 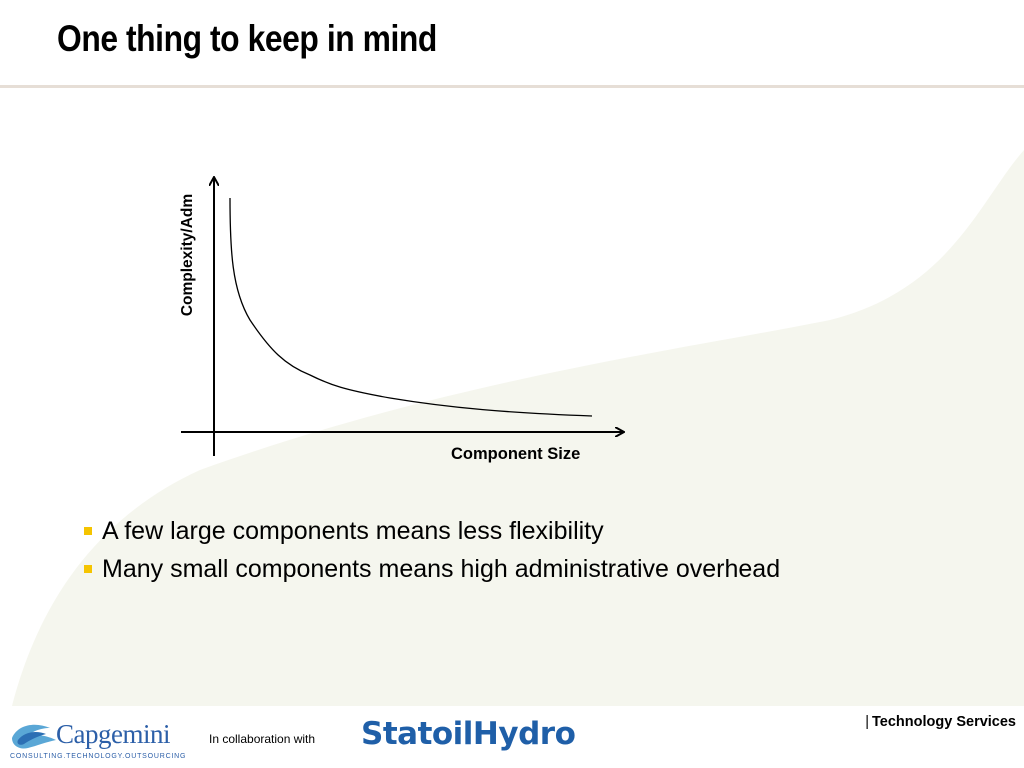 What do you see at coordinates (34, 736) in the screenshot?
I see `spade-swirl-icon` at bounding box center [34, 736].